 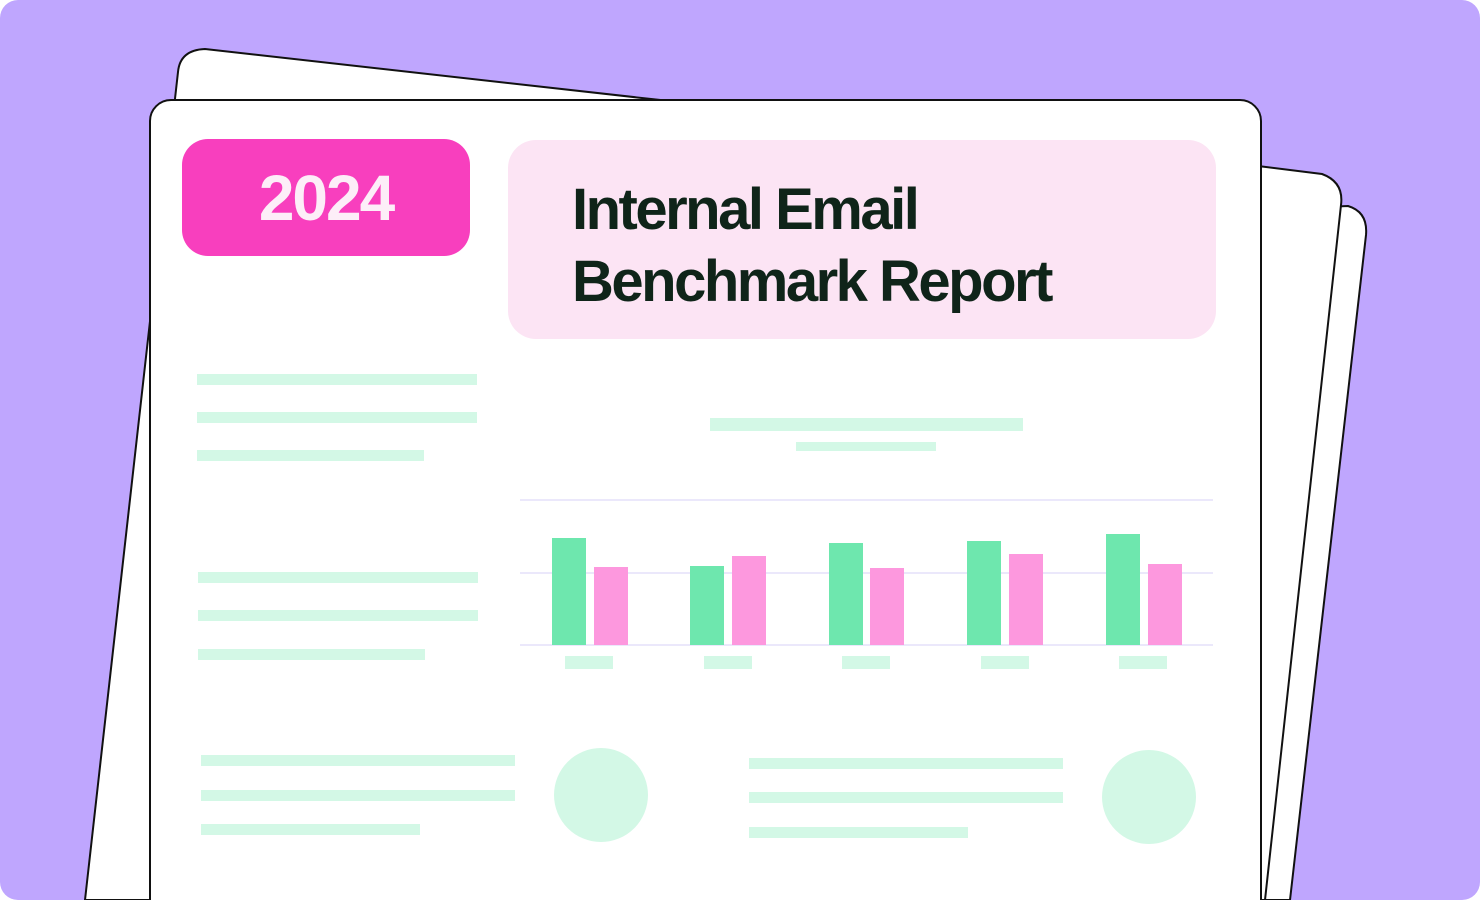 What do you see at coordinates (866, 645) in the screenshot?
I see `chart-baseline` at bounding box center [866, 645].